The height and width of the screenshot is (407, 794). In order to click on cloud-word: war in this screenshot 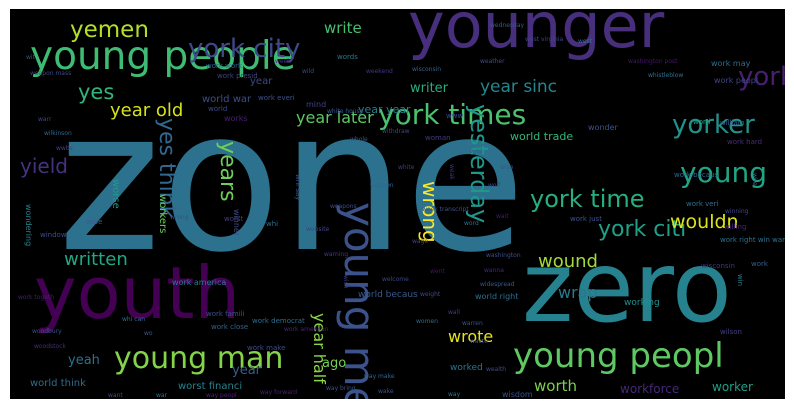, I will do `click(162, 395)`.